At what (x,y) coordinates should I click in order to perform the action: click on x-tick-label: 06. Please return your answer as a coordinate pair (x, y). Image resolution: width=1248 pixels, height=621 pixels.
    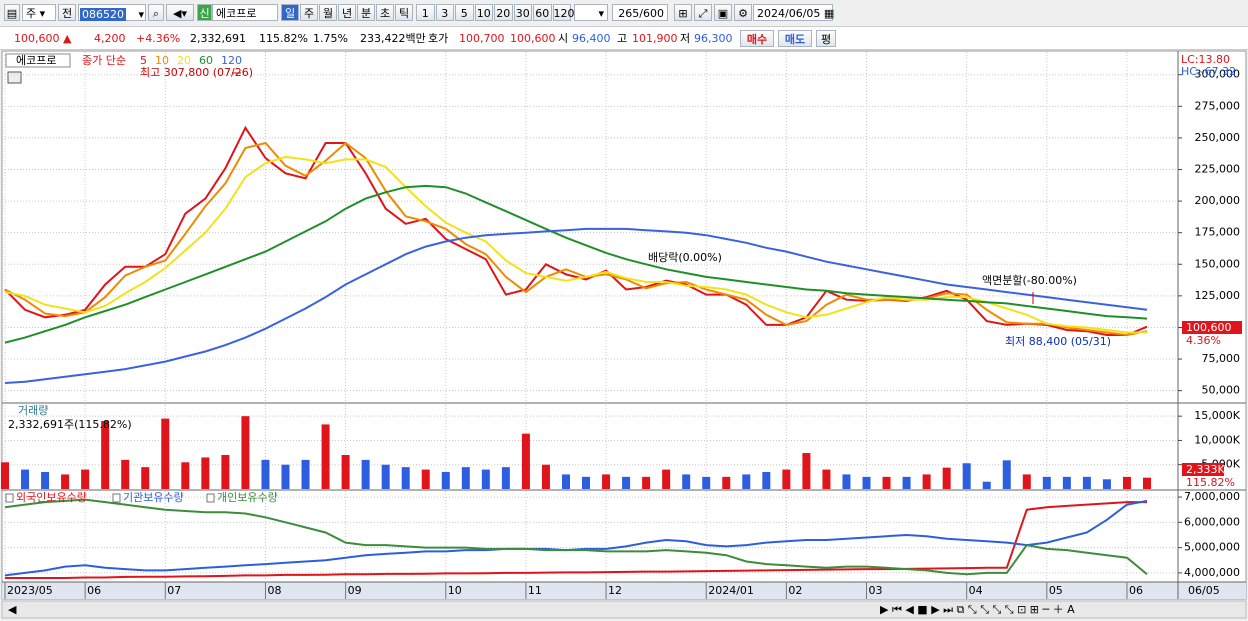
    Looking at the image, I should click on (1136, 590).